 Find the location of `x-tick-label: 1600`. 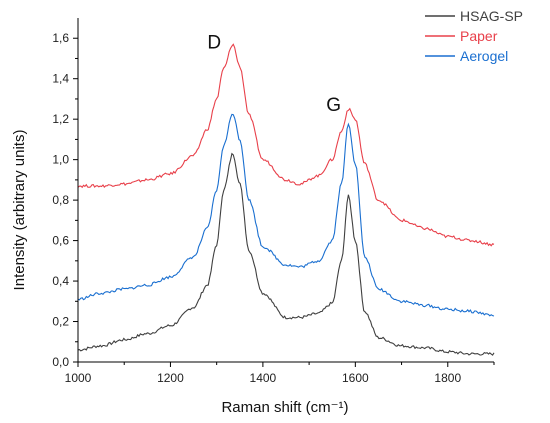

x-tick-label: 1600 is located at coordinates (355, 378).